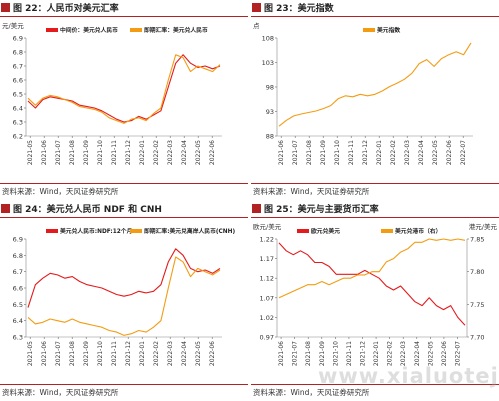  What do you see at coordinates (321, 210) in the screenshot?
I see `panel-title: 图 25：美元与主要货币汇率` at bounding box center [321, 210].